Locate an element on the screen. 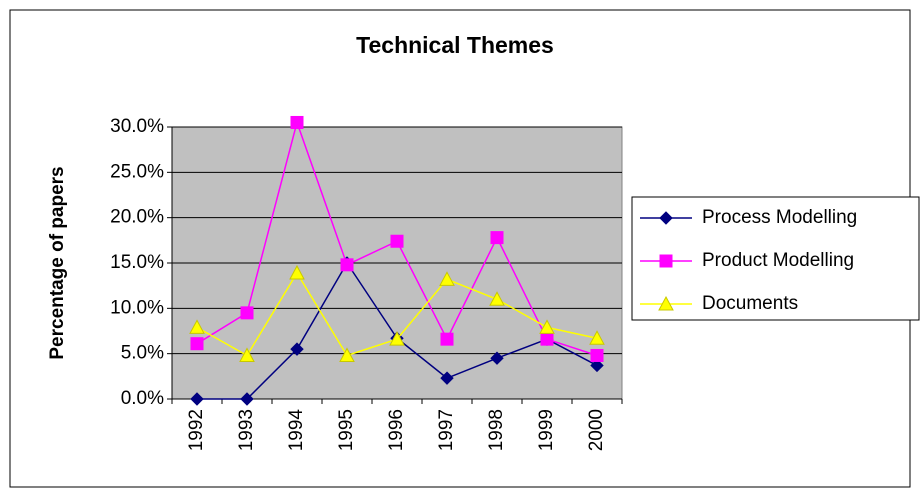 This screenshot has width=921, height=497. y-axis-label: Percentage of papers is located at coordinates (57, 262).